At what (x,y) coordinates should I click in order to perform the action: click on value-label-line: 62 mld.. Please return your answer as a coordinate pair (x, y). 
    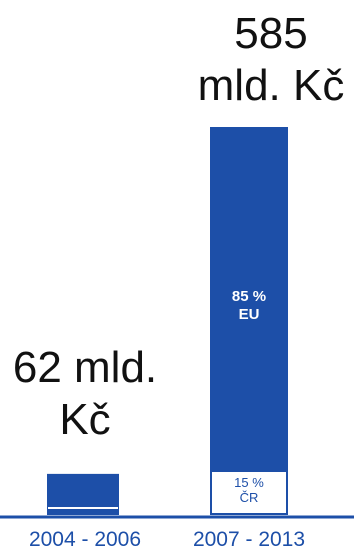
    Looking at the image, I should click on (85, 367).